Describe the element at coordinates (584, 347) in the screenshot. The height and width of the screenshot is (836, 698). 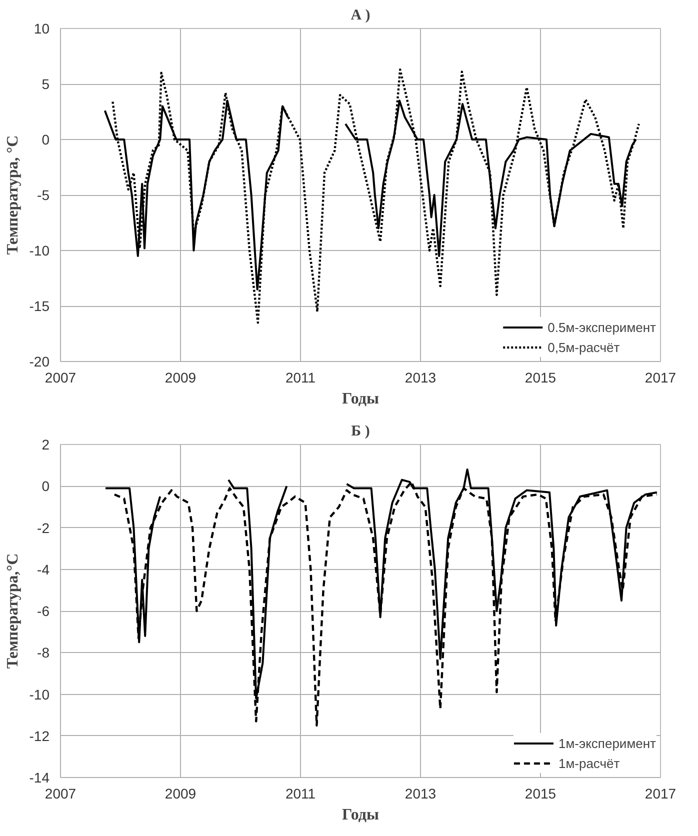
I see `legend-label: 0,5м-расчёт` at that location.